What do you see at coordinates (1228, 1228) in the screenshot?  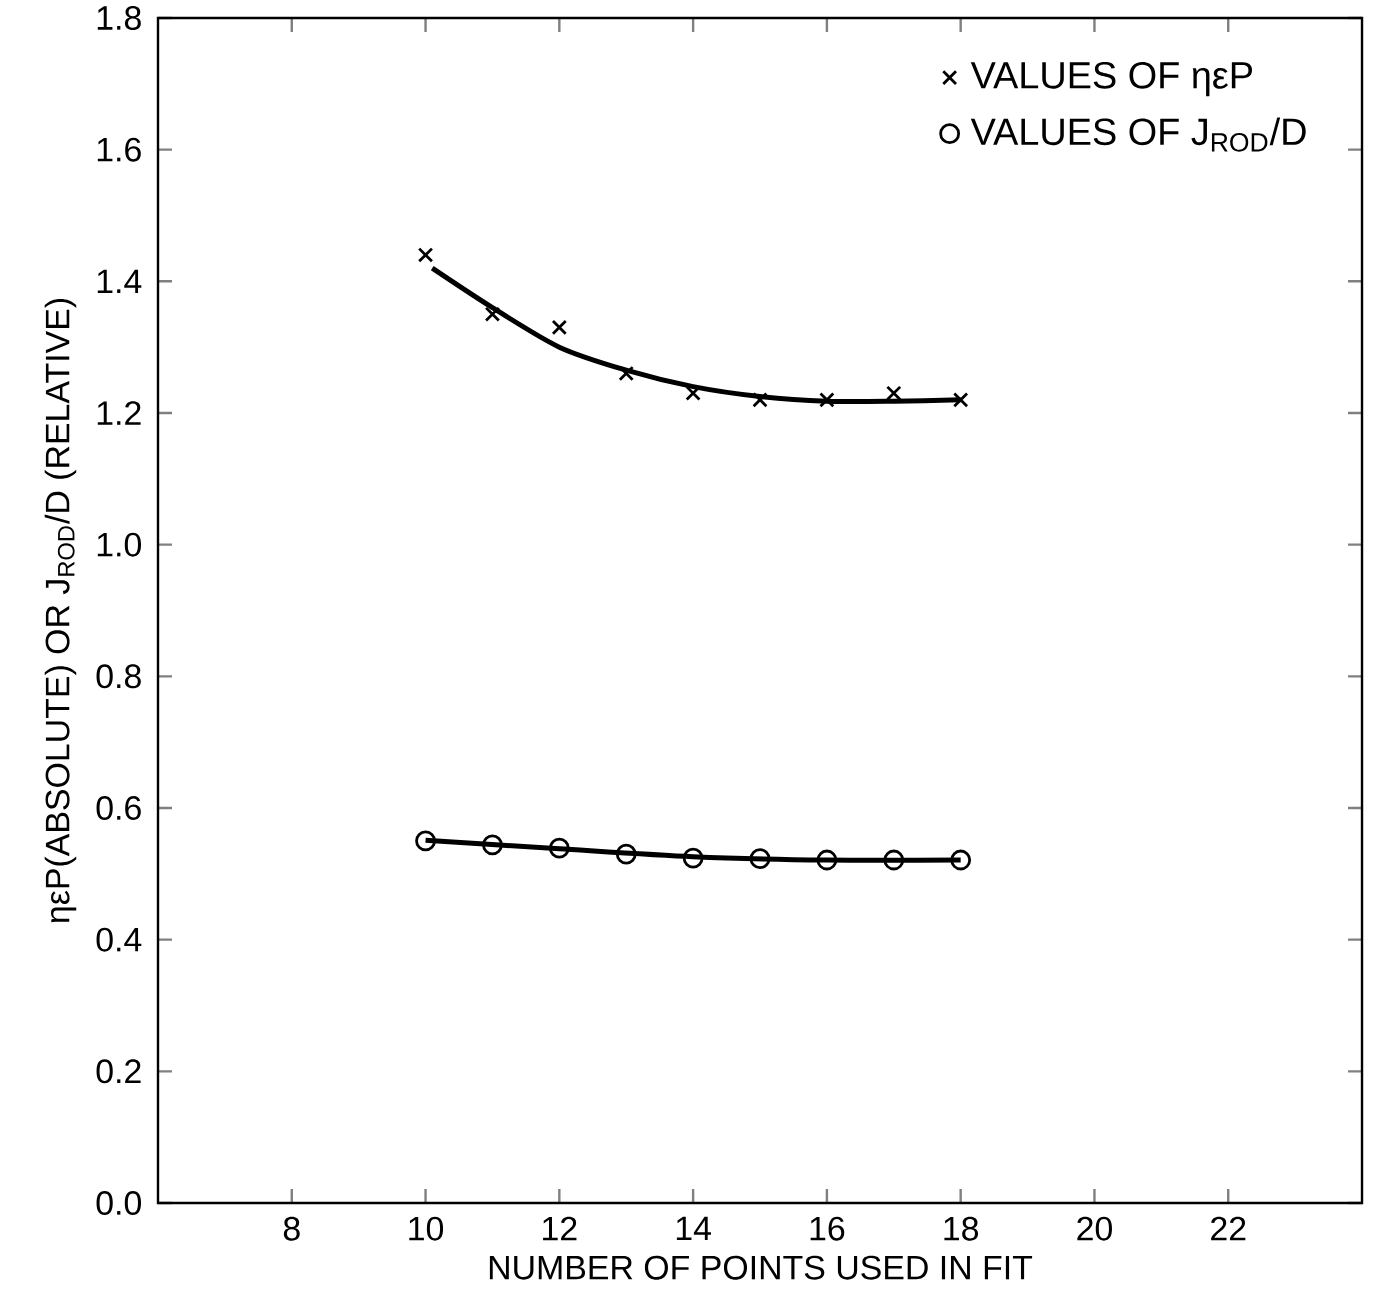 I see `x-tick-label: 22` at bounding box center [1228, 1228].